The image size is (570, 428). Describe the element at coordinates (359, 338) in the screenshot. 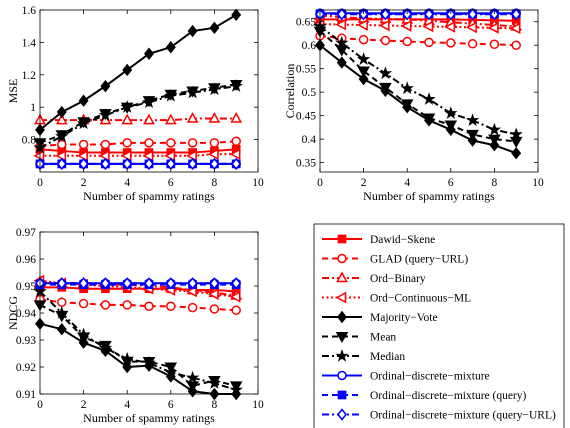

I see `legend-entry-mean: Mean` at that location.